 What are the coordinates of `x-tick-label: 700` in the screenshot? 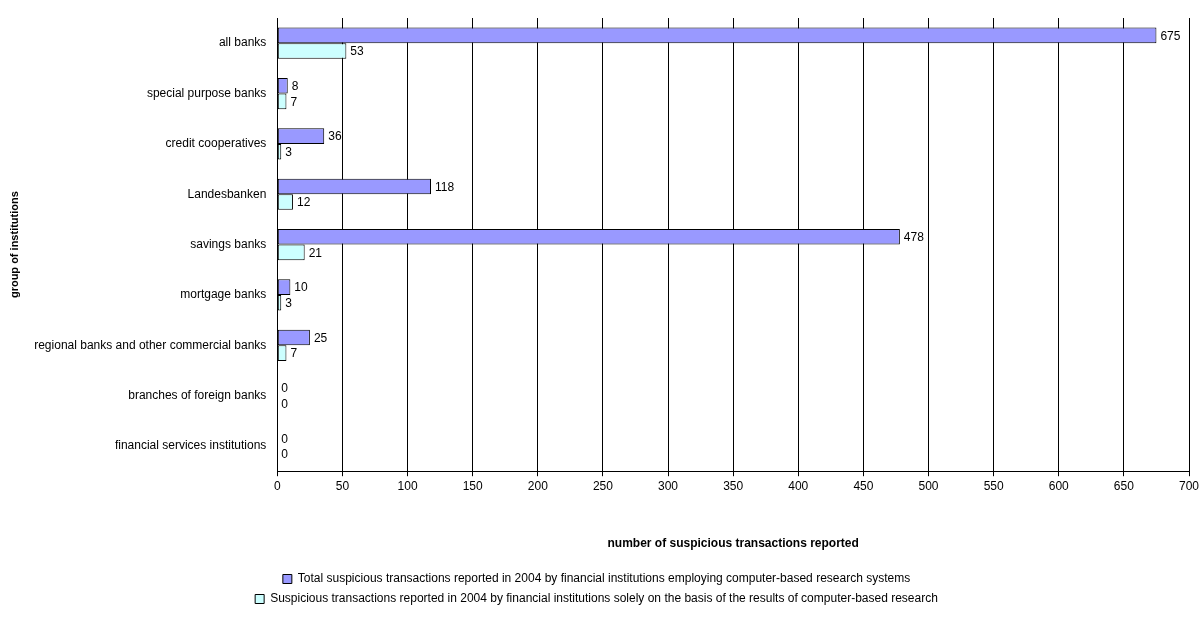 It's located at (1189, 485).